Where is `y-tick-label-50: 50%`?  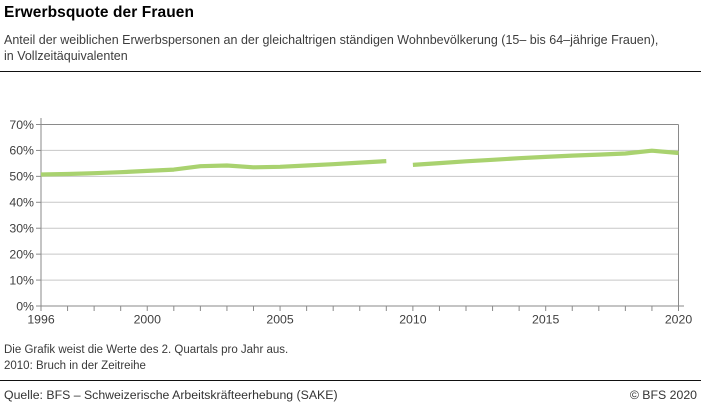
y-tick-label-50: 50% is located at coordinates (21, 177).